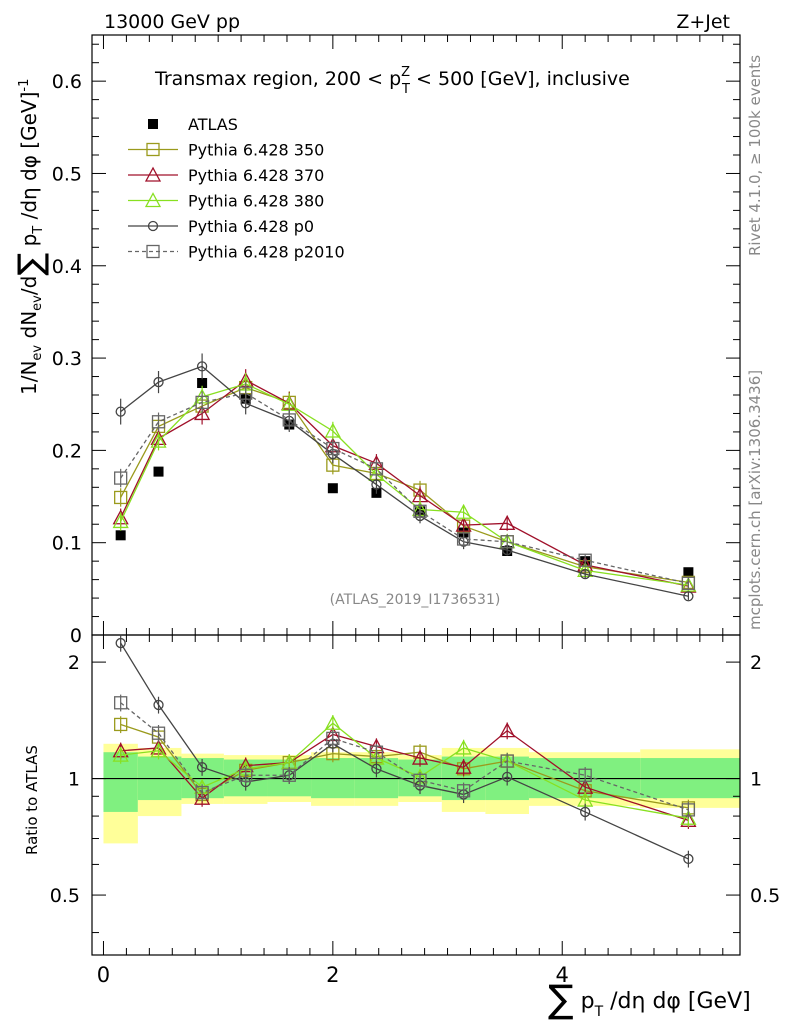  I want to click on xlabel-sum-sign: ∑, so click(561, 999).